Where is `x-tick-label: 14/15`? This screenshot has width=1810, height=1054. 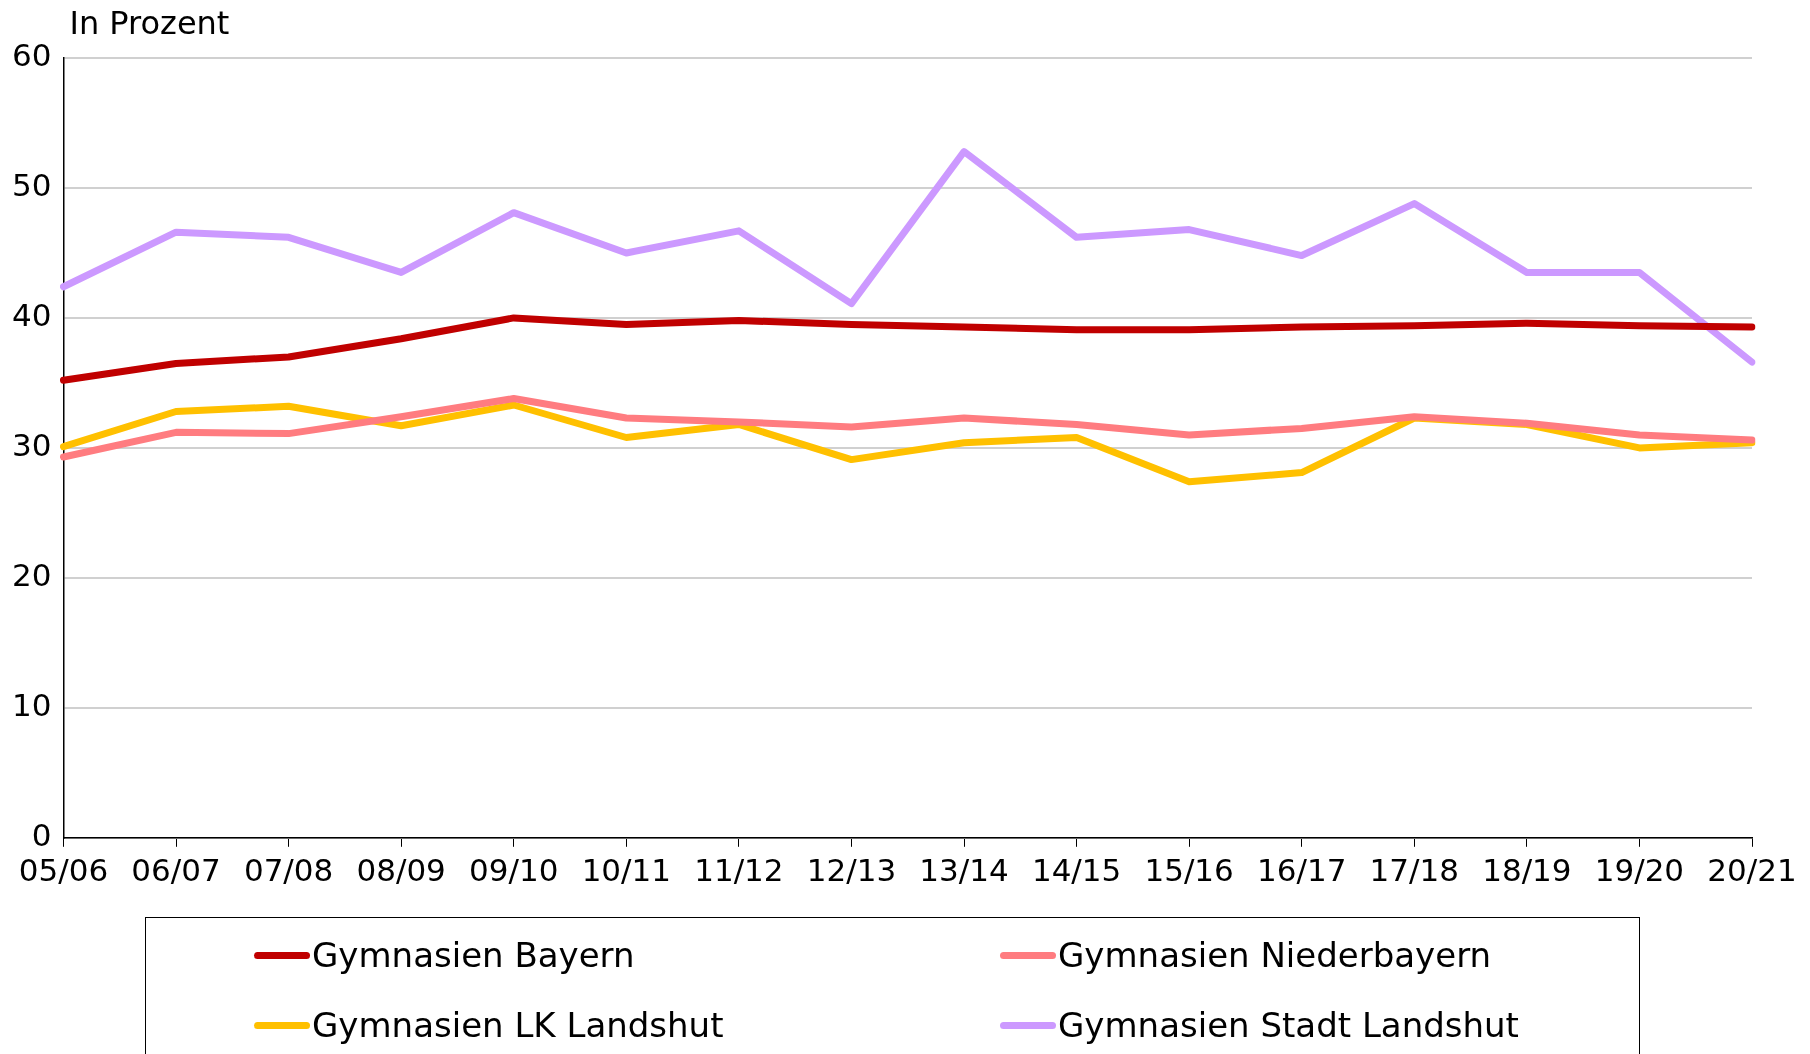 x-tick-label: 14/15 is located at coordinates (1076, 870).